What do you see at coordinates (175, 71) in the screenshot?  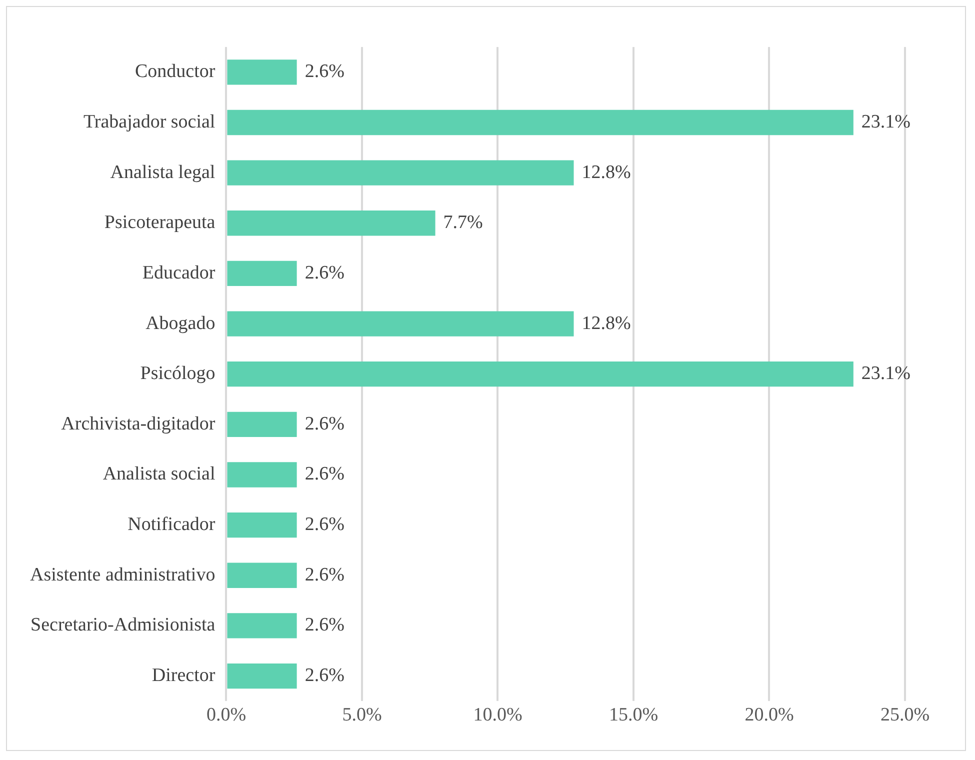 I see `y-tick-label: Conductor` at bounding box center [175, 71].